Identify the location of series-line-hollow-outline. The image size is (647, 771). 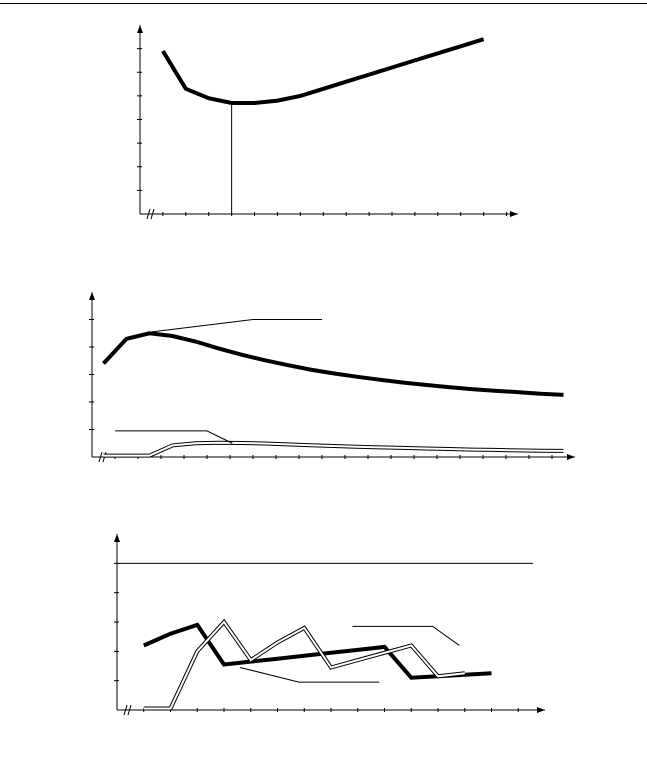
(304, 664).